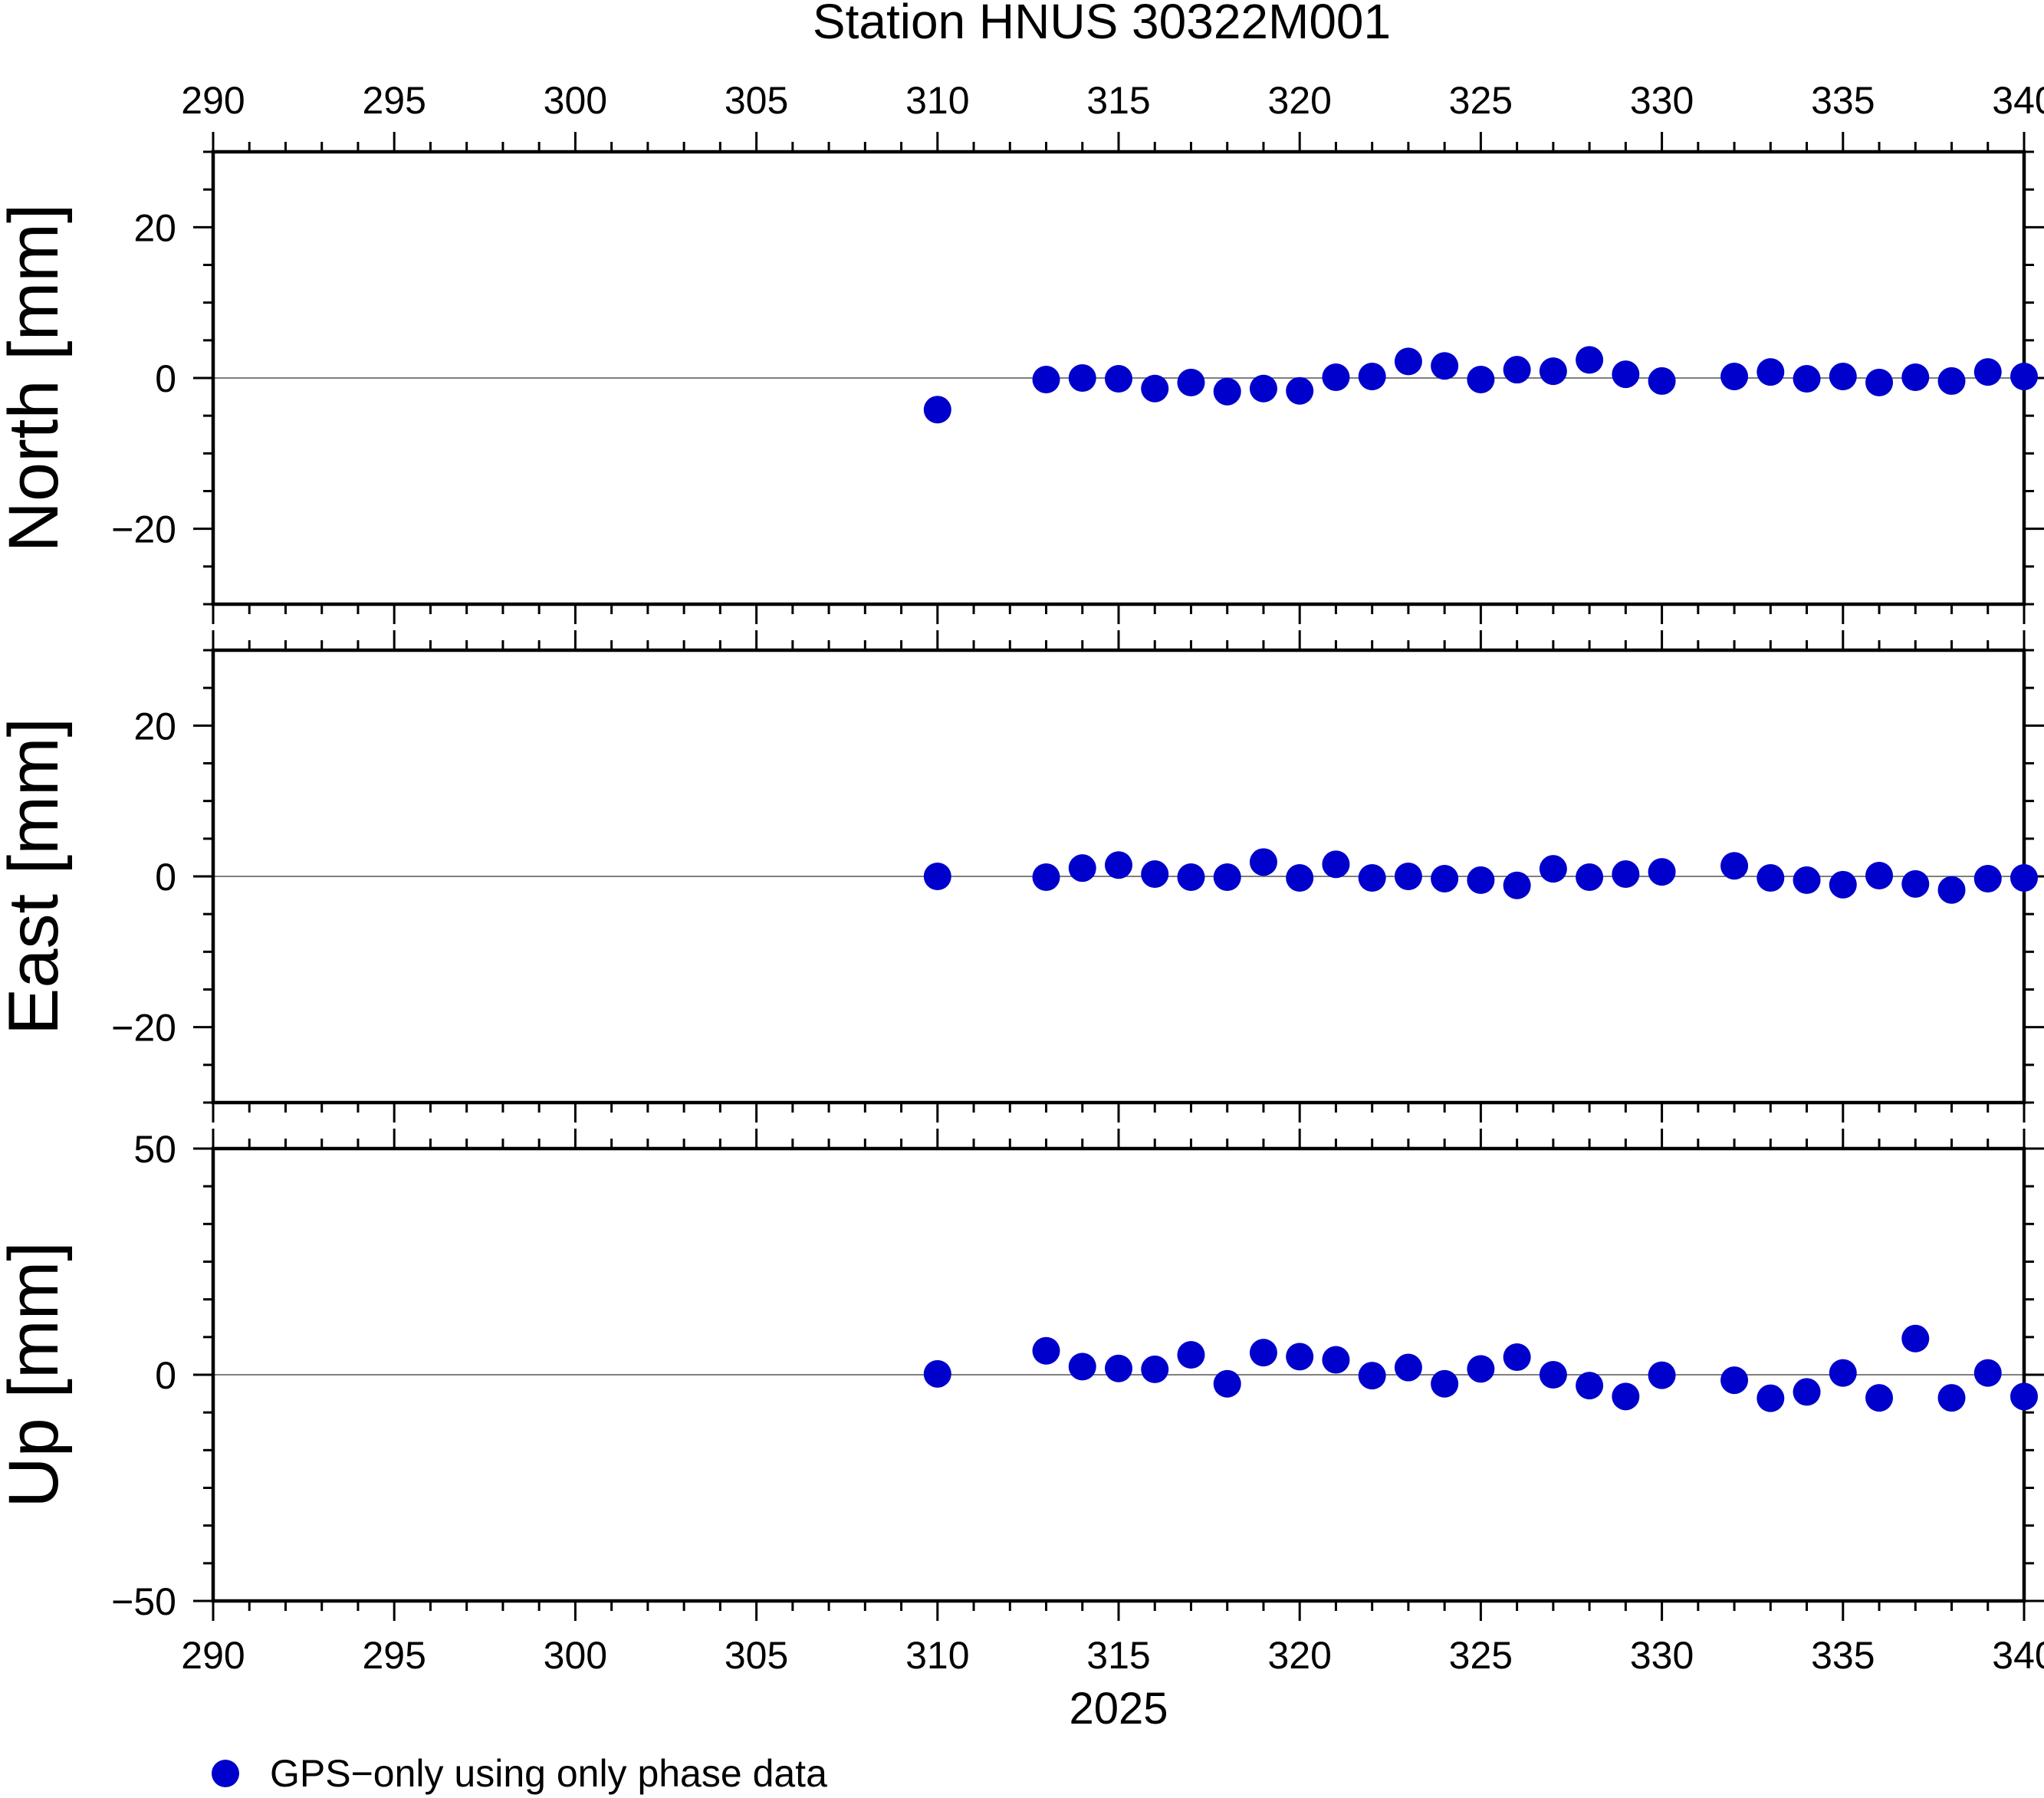  What do you see at coordinates (1102, 25) in the screenshot?
I see `chart-title: Station HNUS 30322M001` at bounding box center [1102, 25].